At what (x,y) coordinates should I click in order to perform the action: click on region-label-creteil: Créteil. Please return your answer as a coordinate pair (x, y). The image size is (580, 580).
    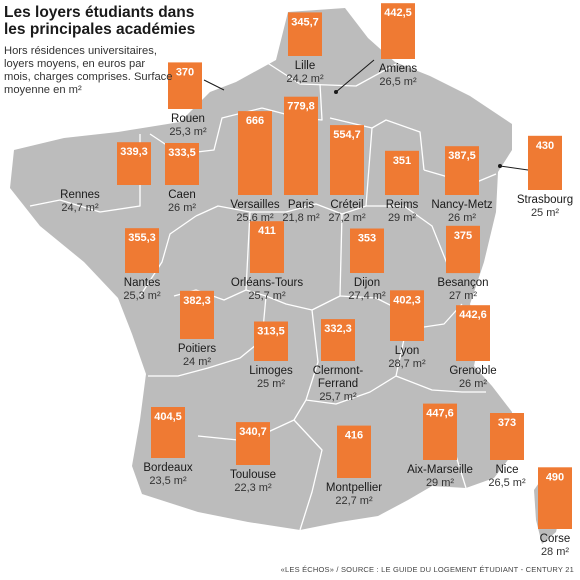
    Looking at the image, I should click on (346, 205).